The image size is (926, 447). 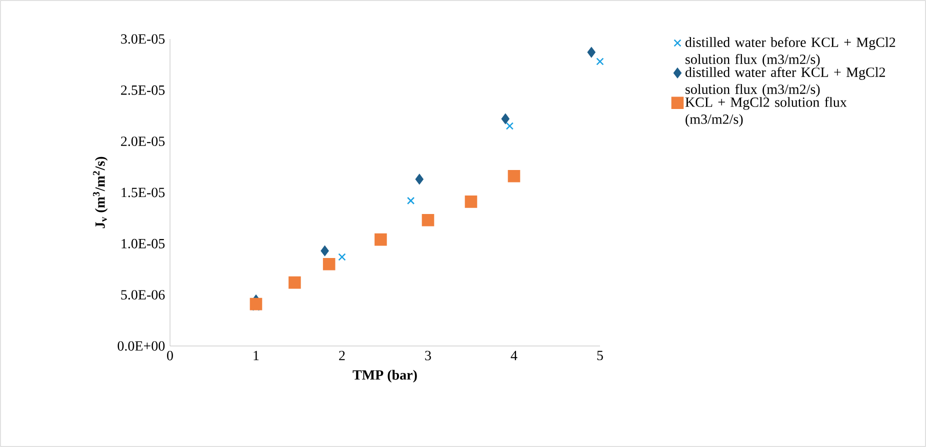 I want to click on text: J$_{v}$ (m$^{3}$/m$^{2}$/s), so click(x=100, y=192).